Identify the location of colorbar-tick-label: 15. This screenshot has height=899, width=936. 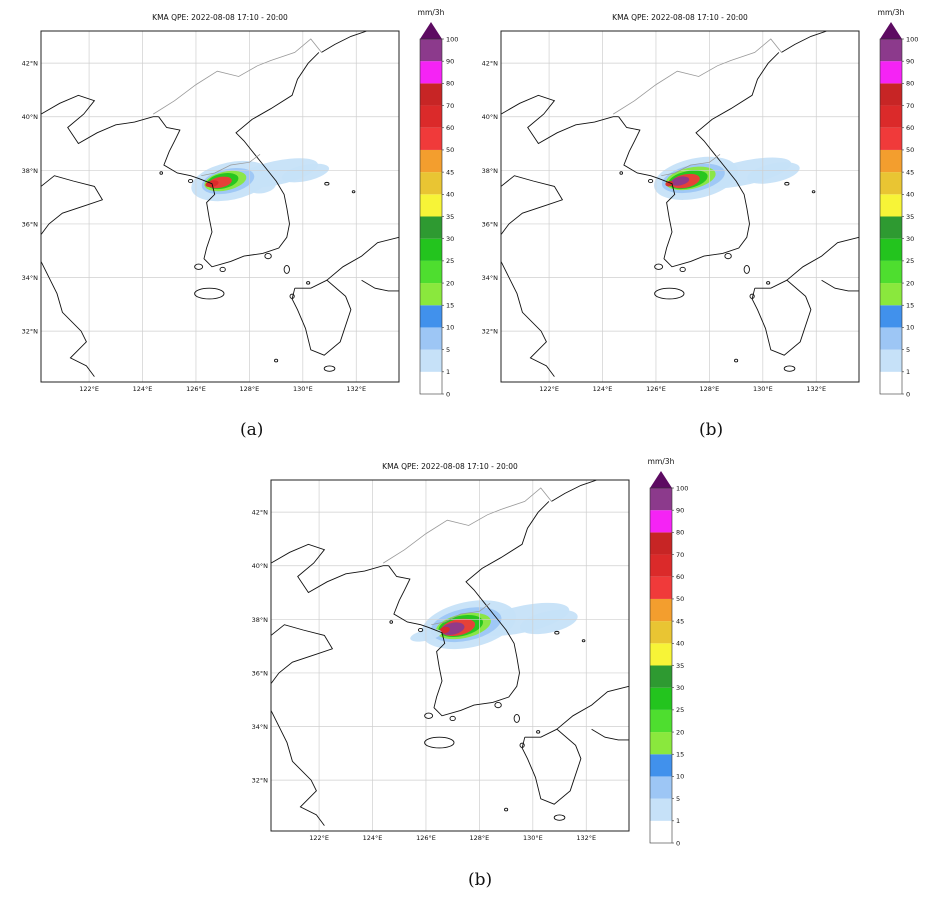
(450, 306).